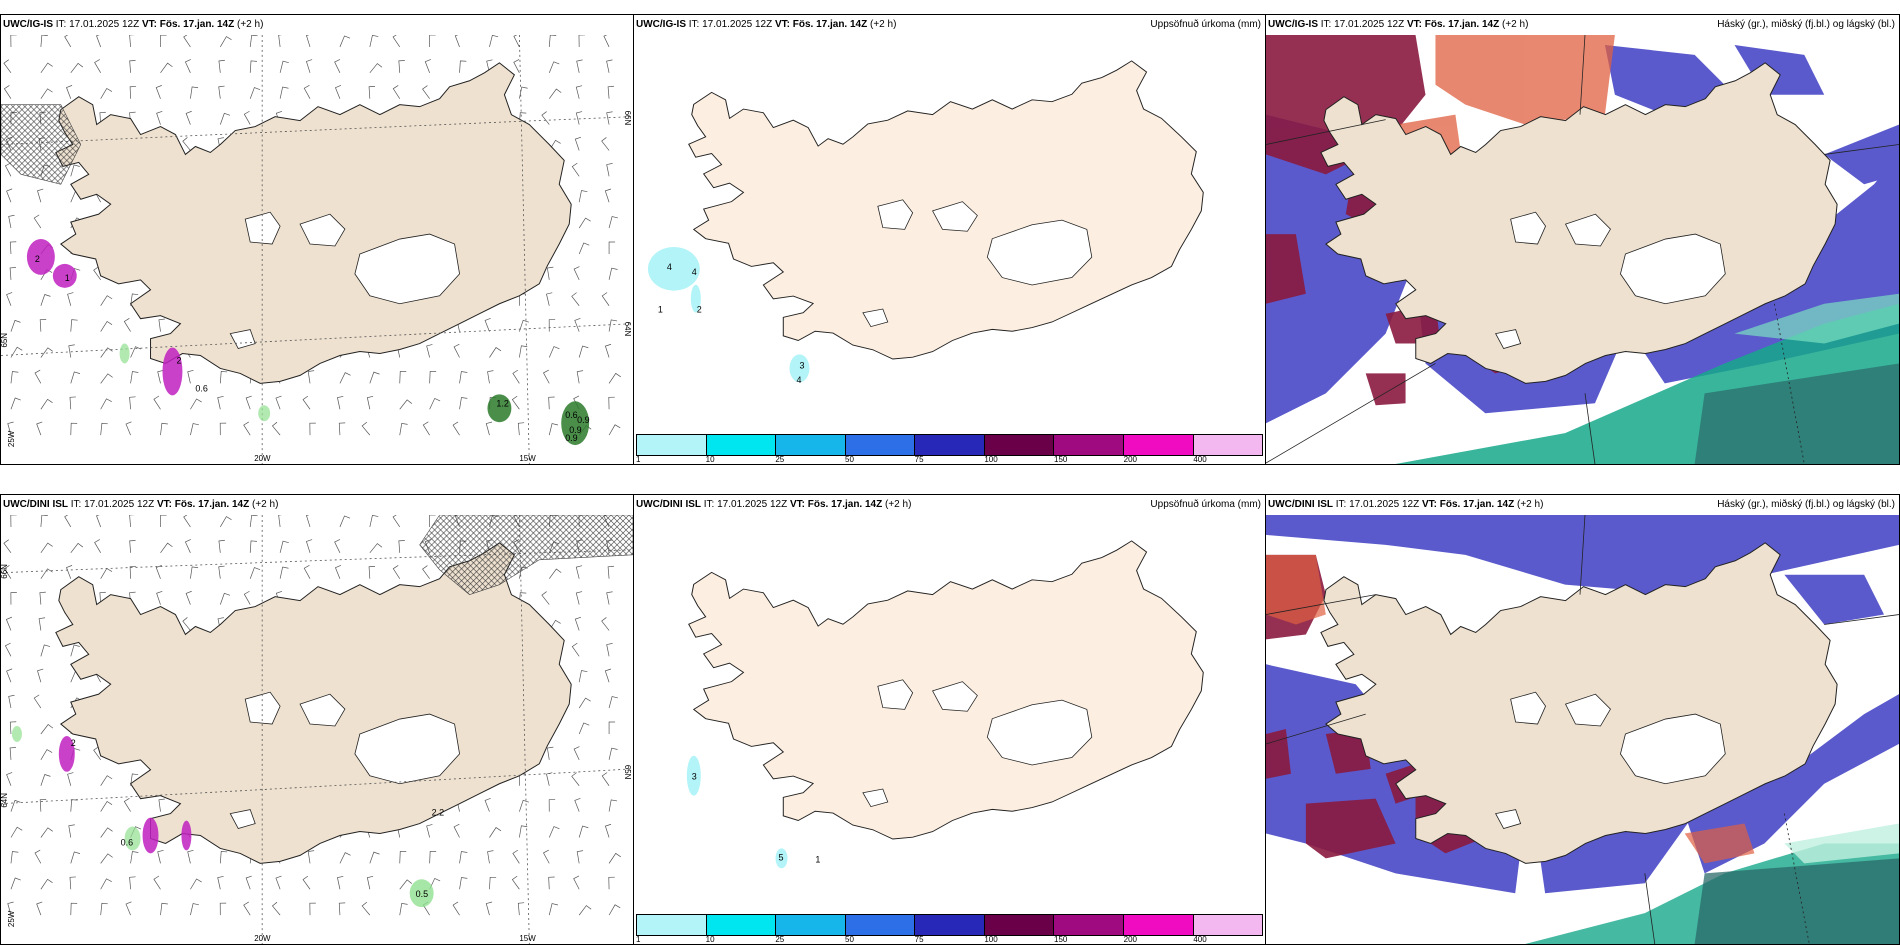  I want to click on wind-label: 0.6, so click(571, 415).